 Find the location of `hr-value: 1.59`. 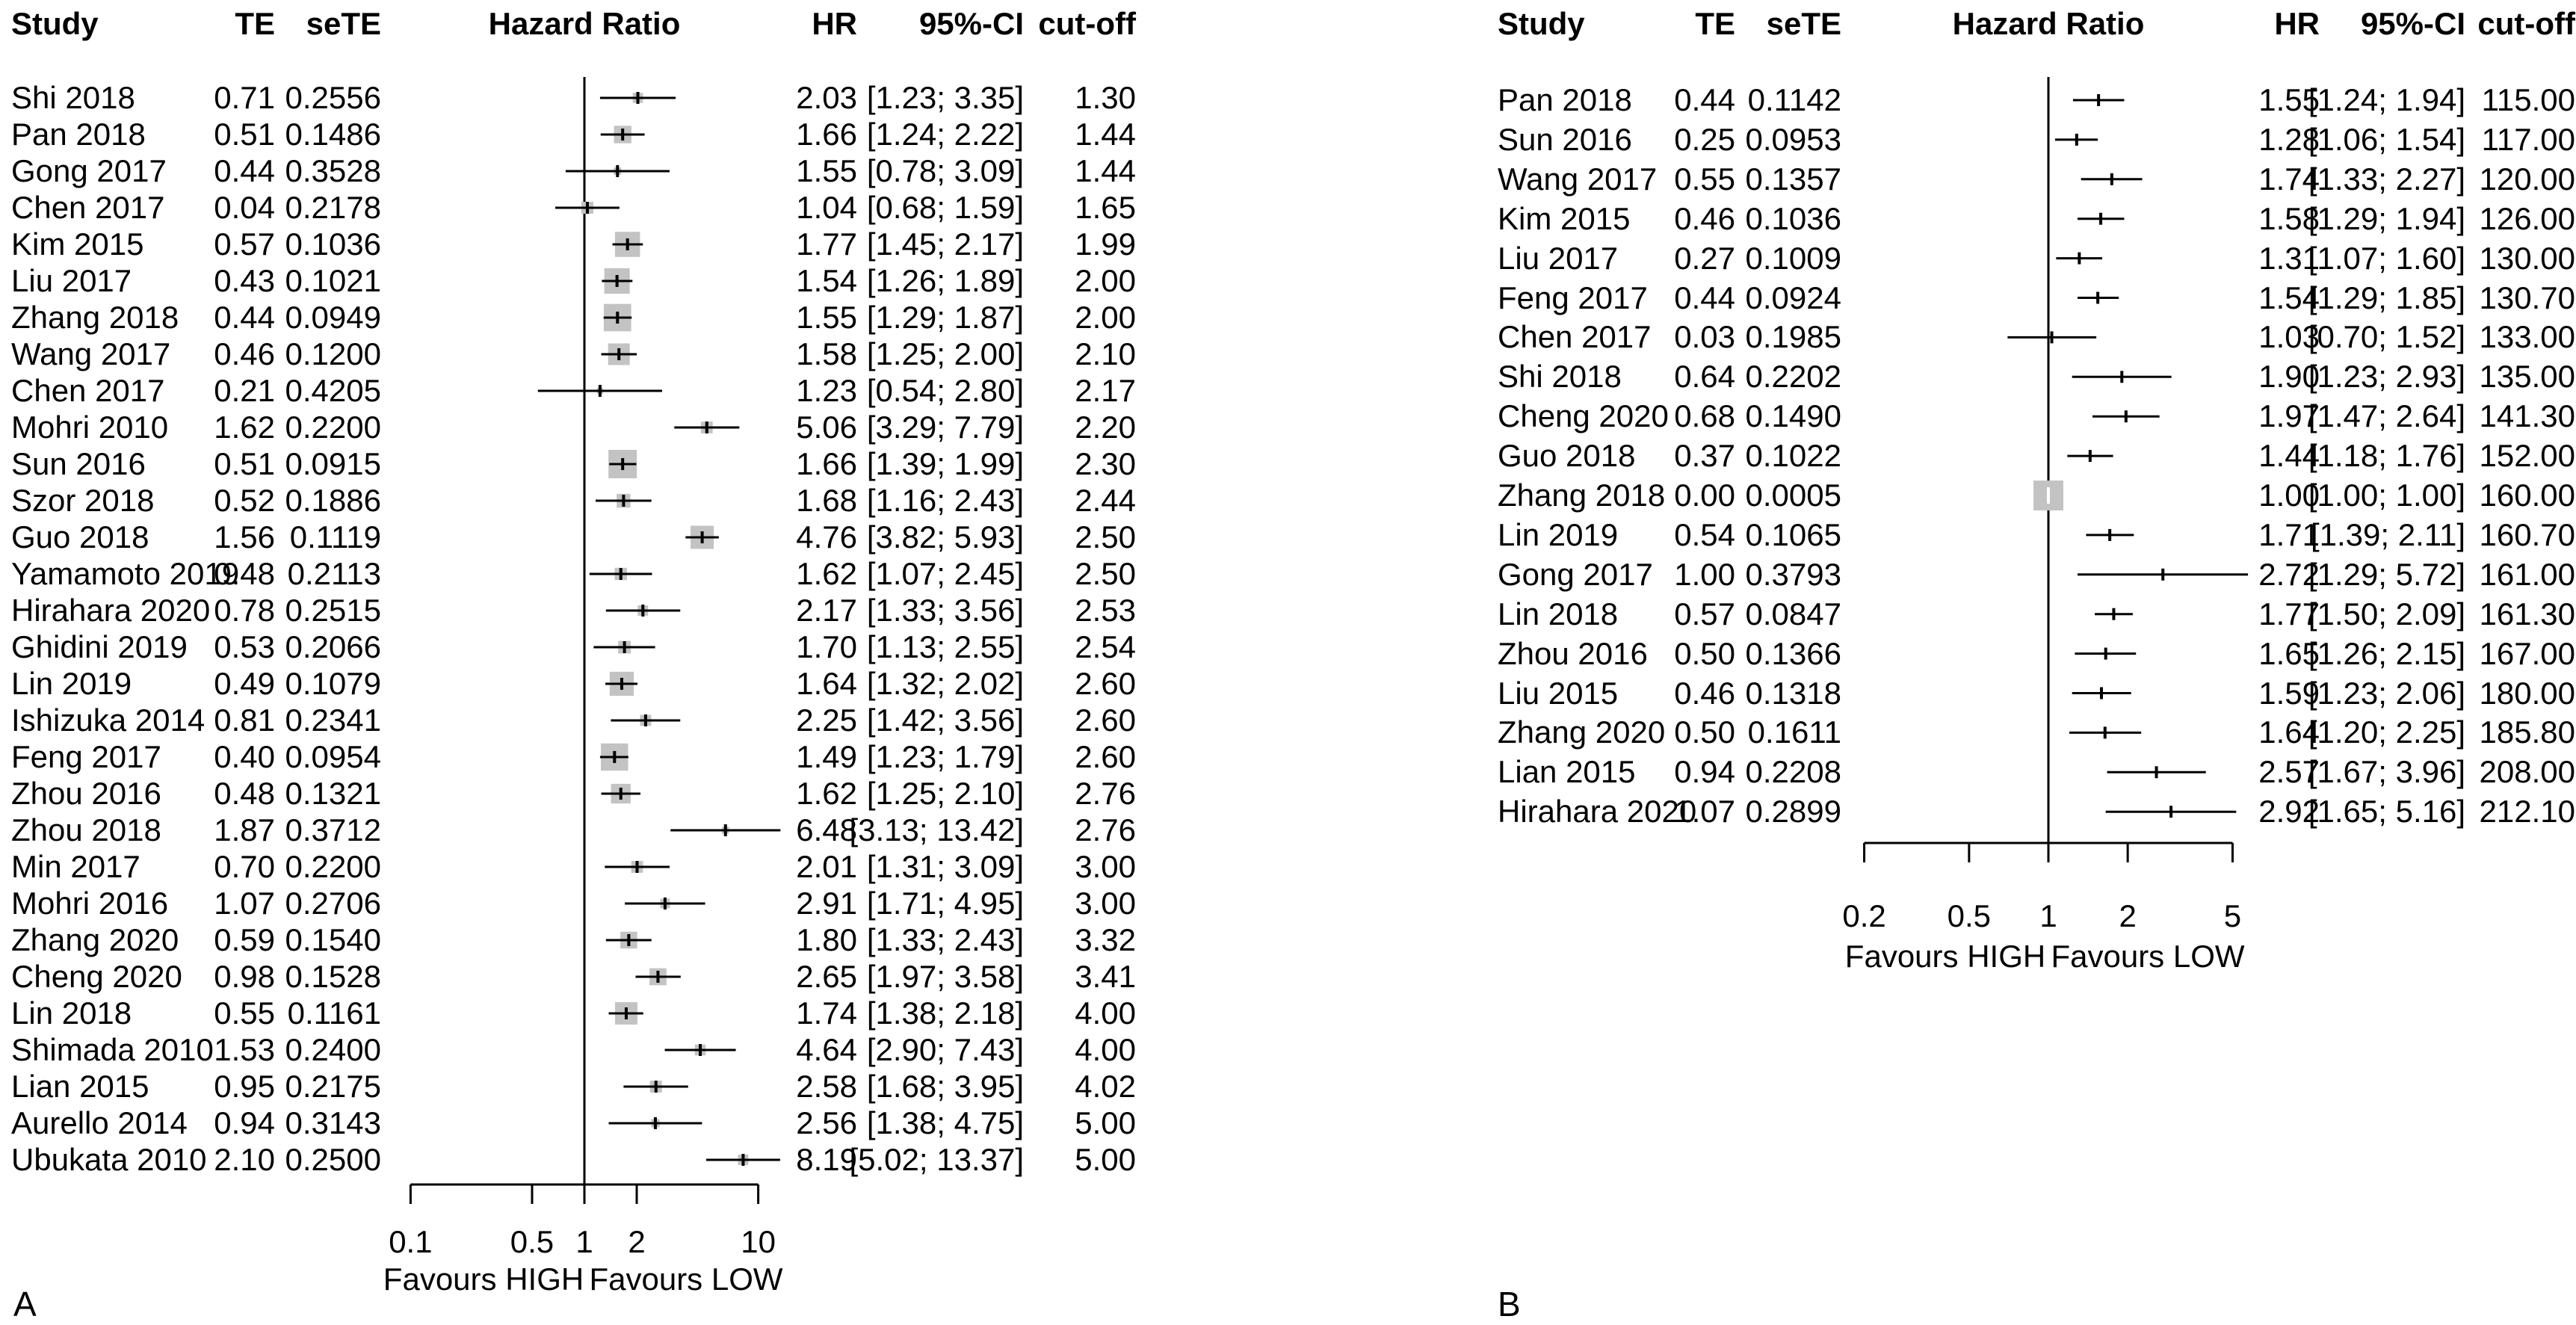

hr-value: 1.59 is located at coordinates (2289, 693).